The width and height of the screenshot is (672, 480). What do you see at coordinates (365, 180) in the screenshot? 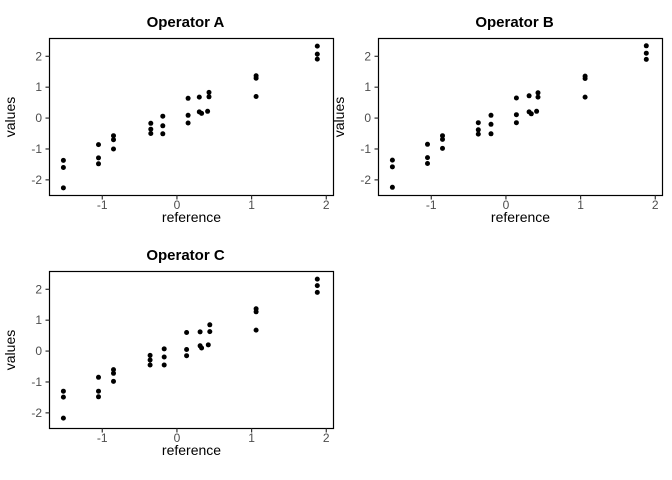
I see `y-tick-label: -2` at bounding box center [365, 180].